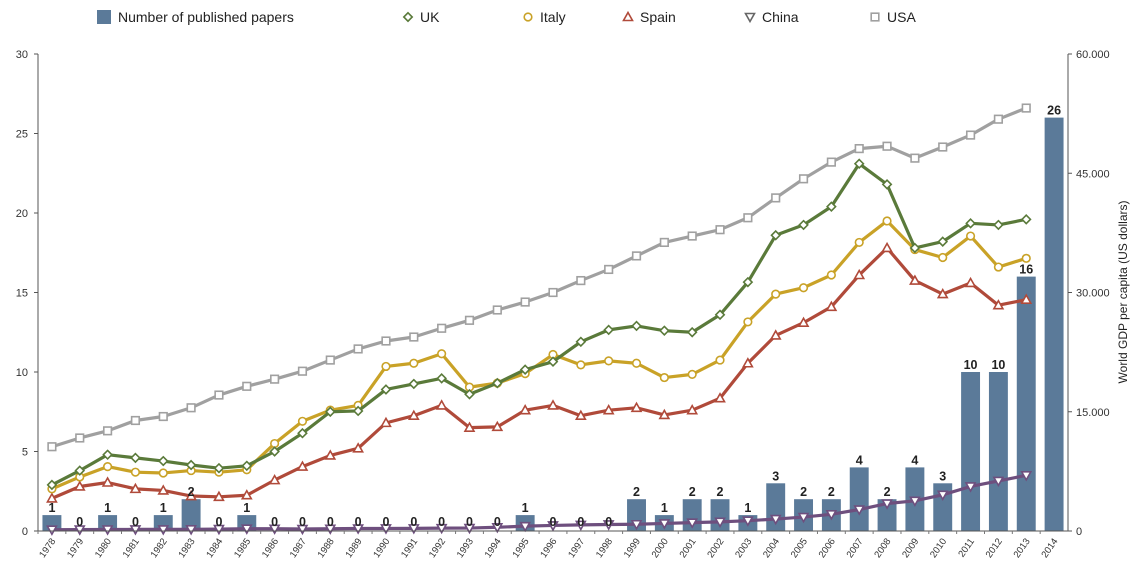 Image resolution: width=1143 pixels, height=564 pixels. What do you see at coordinates (22, 55) in the screenshot?
I see `left-tick-label: 30` at bounding box center [22, 55].